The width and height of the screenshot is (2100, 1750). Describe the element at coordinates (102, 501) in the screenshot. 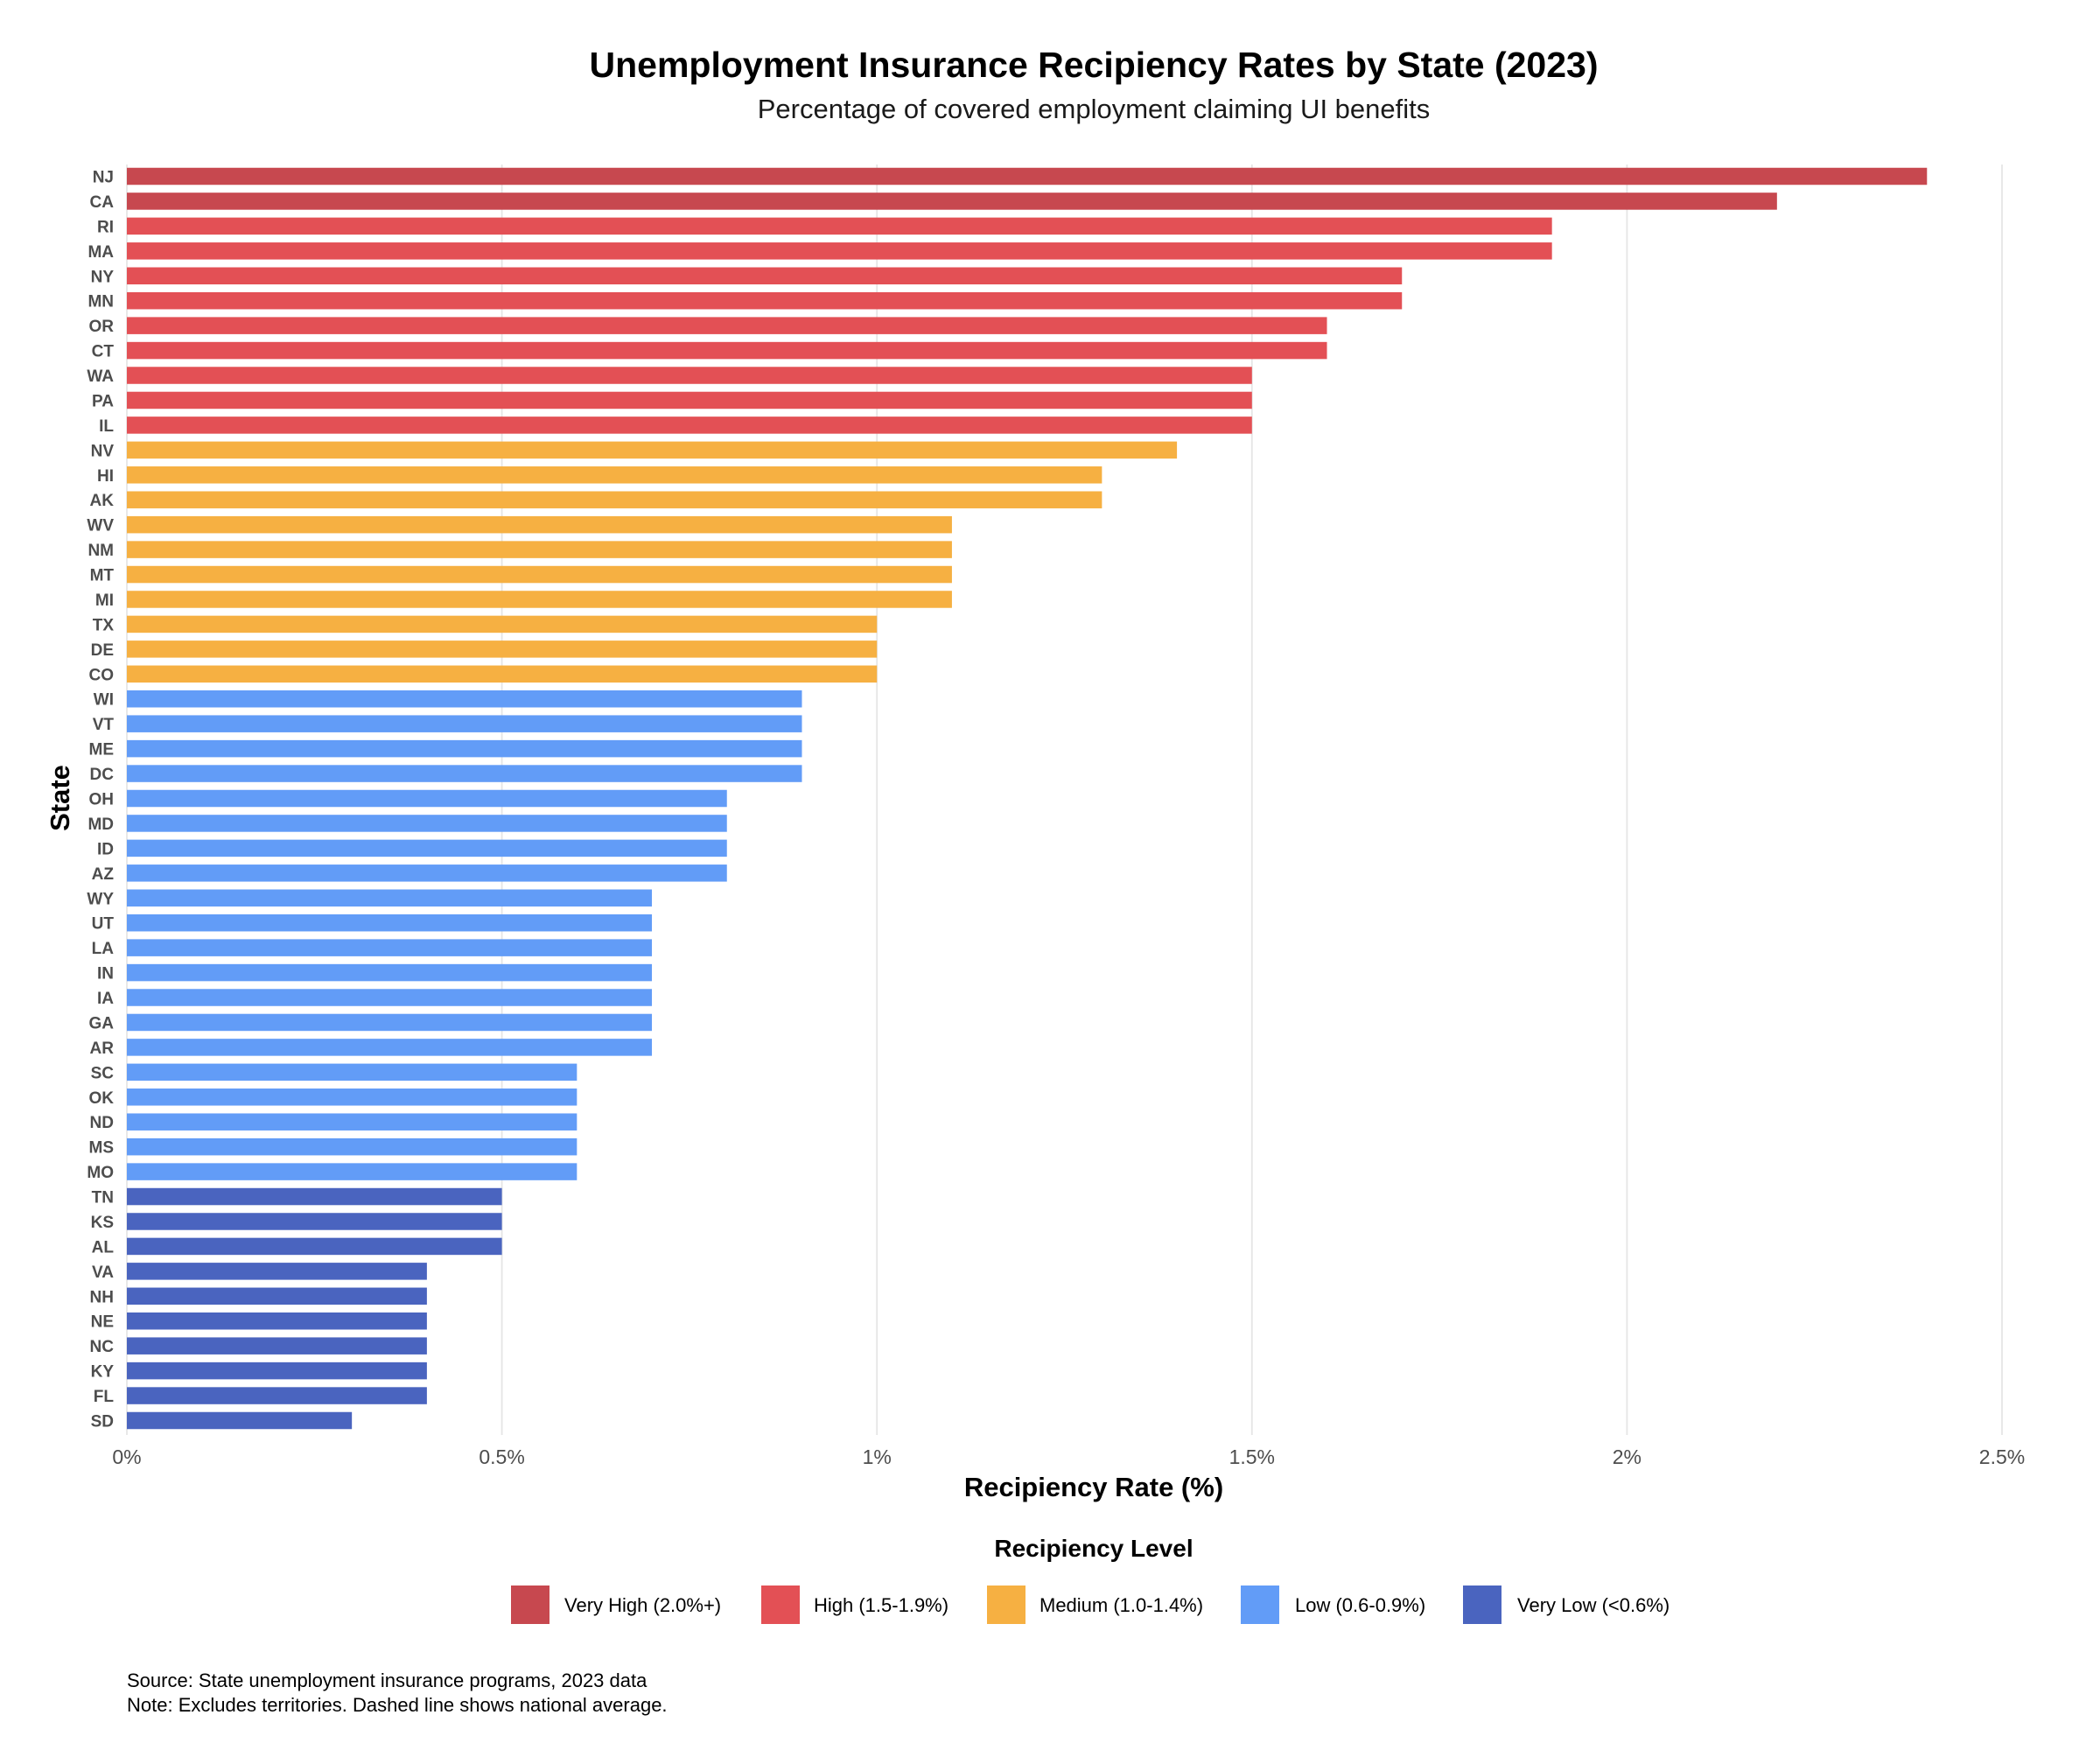

I see `y-tick-label: AK` at that location.